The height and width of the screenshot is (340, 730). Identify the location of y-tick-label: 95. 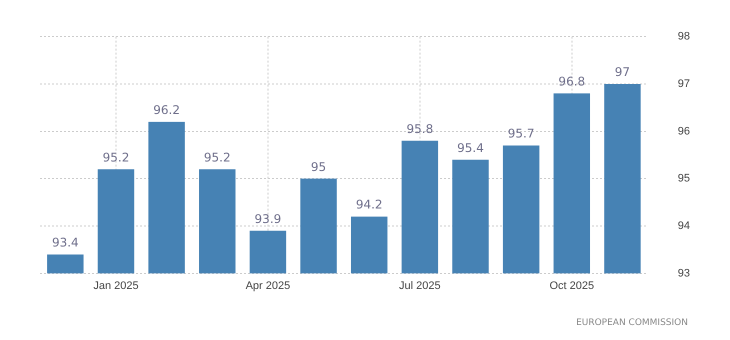
(684, 178).